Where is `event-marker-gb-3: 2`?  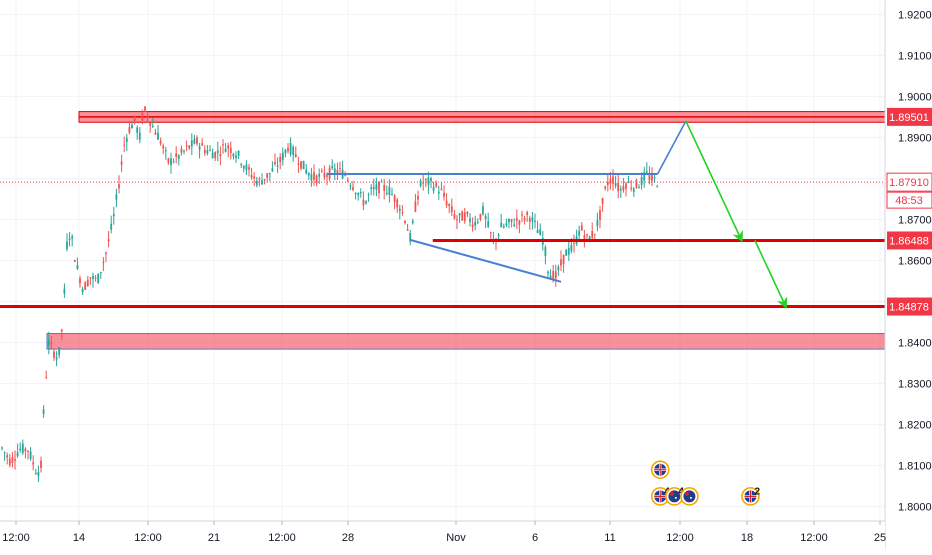 event-marker-gb-3: 2 is located at coordinates (751, 496).